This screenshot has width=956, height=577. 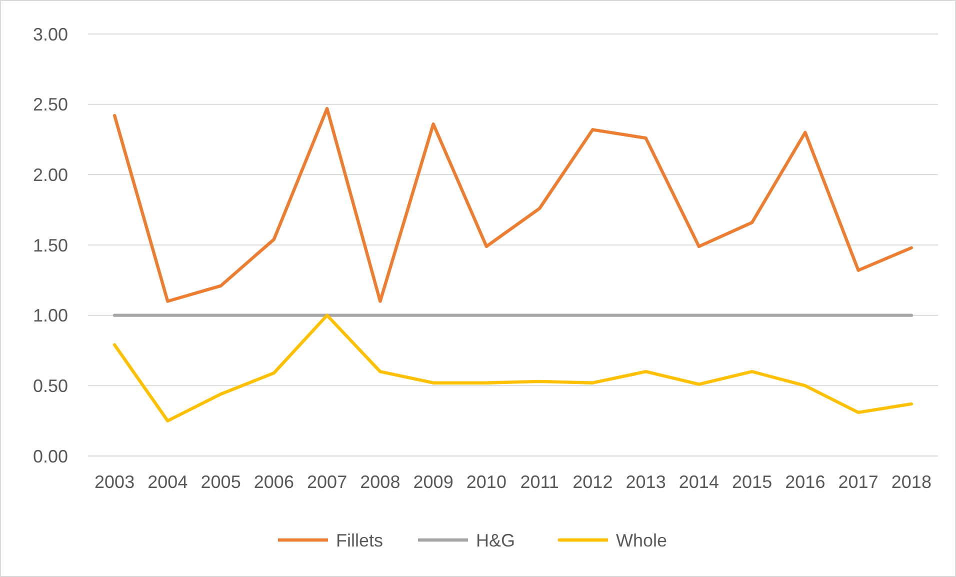 What do you see at coordinates (642, 540) in the screenshot?
I see `legend-label: Whole` at bounding box center [642, 540].